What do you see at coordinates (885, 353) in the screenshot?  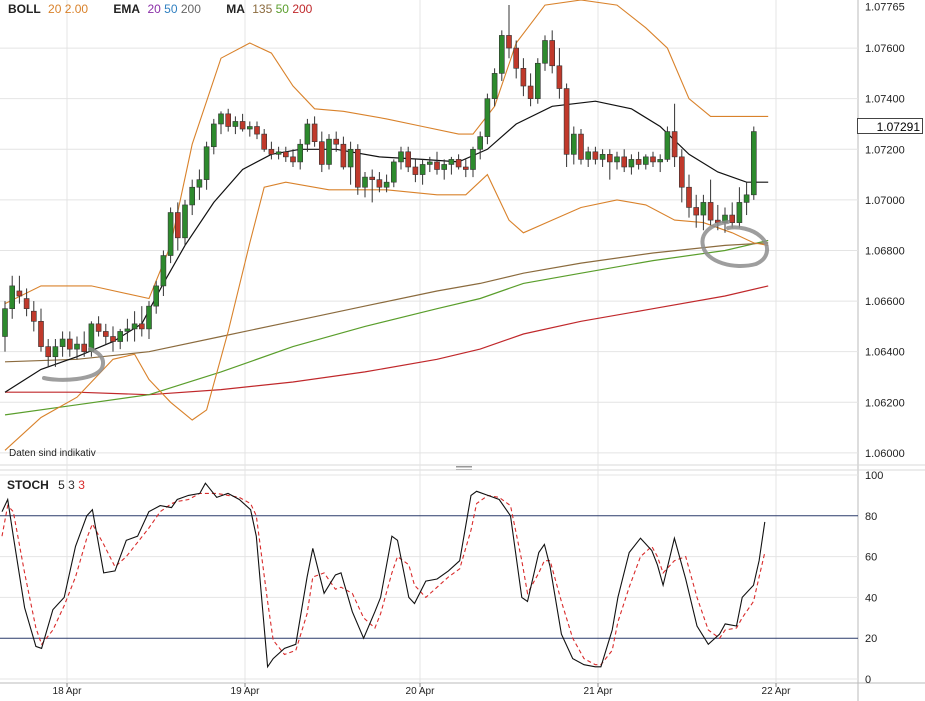 I see `price-tick-label: 1.06400` at bounding box center [885, 353].